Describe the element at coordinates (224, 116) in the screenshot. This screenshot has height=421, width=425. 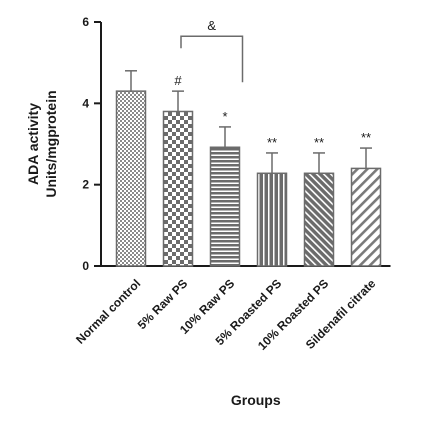
I see `significance-mark: *` at that location.